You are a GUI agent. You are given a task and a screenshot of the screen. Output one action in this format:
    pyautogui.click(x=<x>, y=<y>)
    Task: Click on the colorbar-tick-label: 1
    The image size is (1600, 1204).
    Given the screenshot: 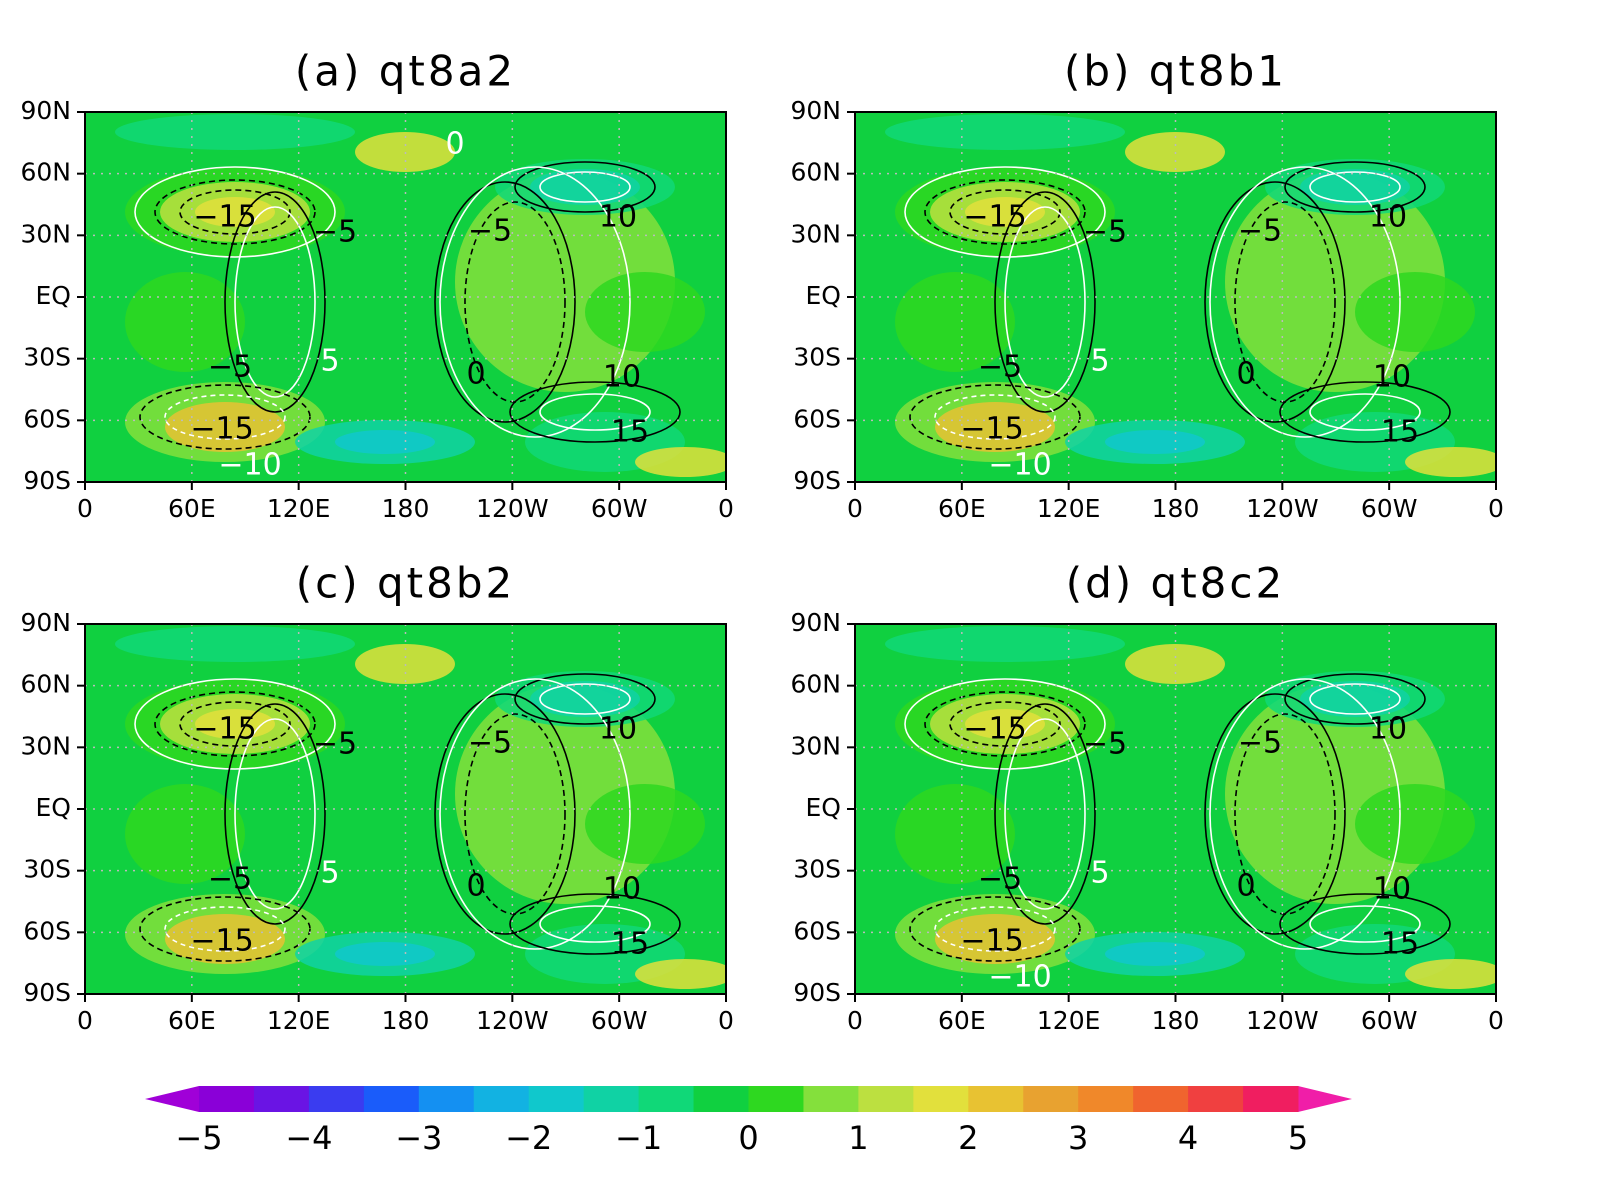 What is the action you would take?
    pyautogui.click(x=858, y=1138)
    